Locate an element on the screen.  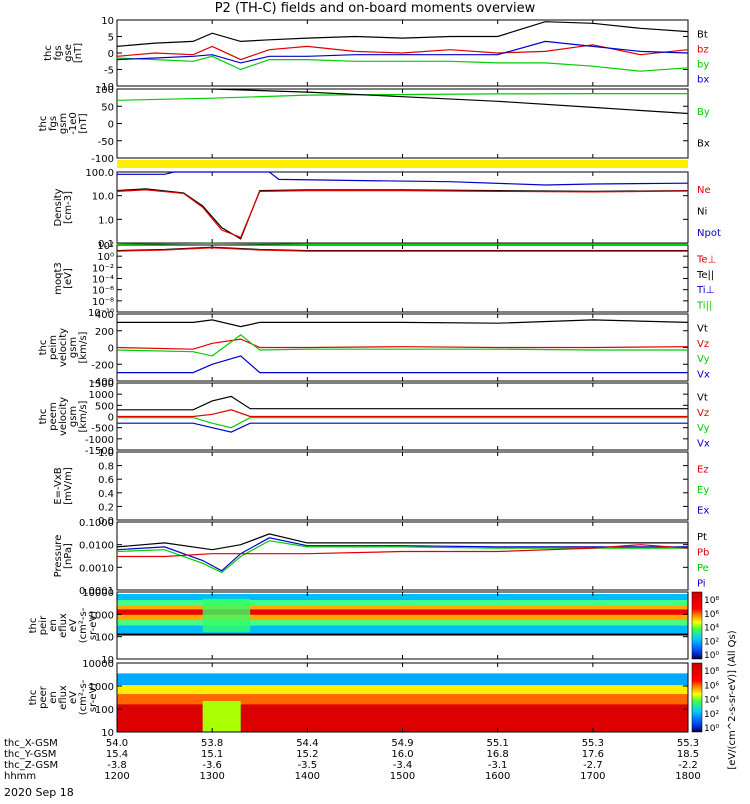
x-tick-label: -3.8 is located at coordinates (117, 765).